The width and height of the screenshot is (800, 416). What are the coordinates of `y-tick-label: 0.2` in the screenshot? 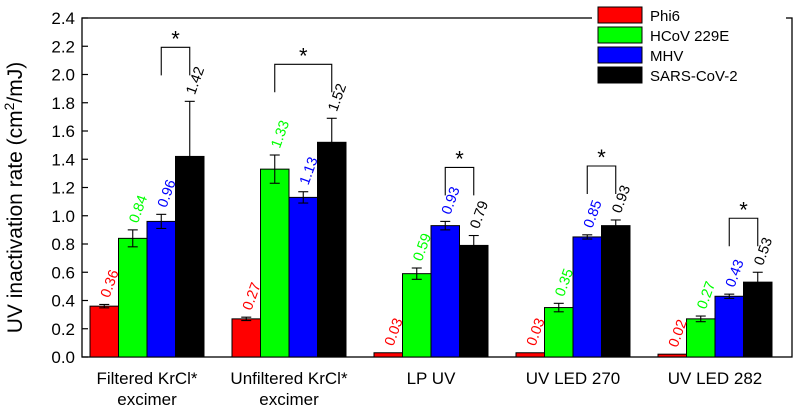 It's located at (63, 329).